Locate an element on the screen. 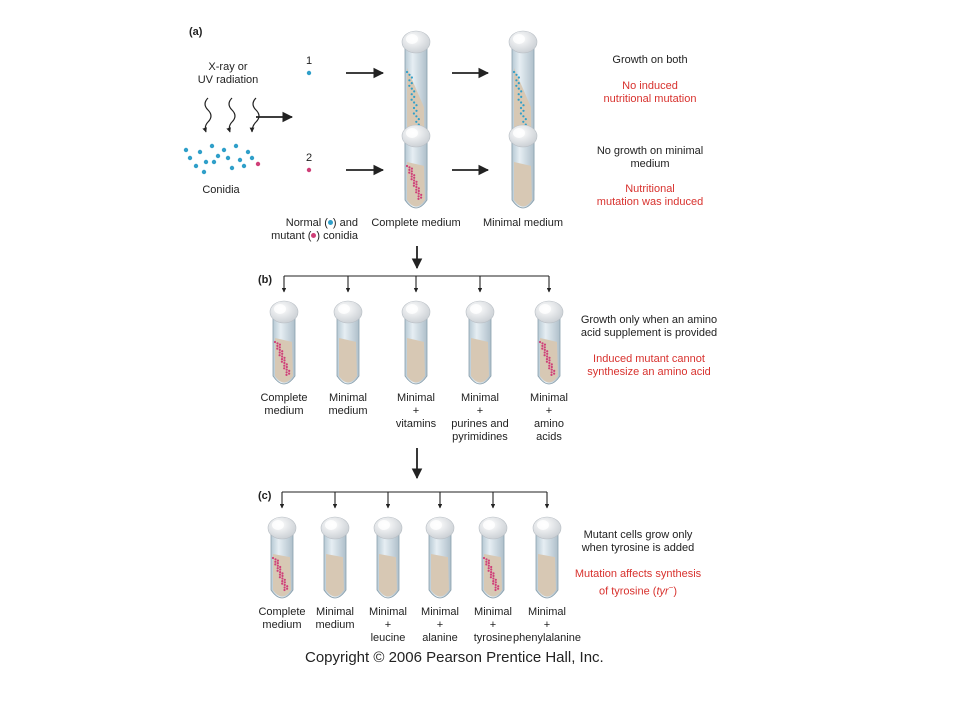 The image size is (960, 720). legend-mutant-open: mutant ( is located at coordinates (291, 236).